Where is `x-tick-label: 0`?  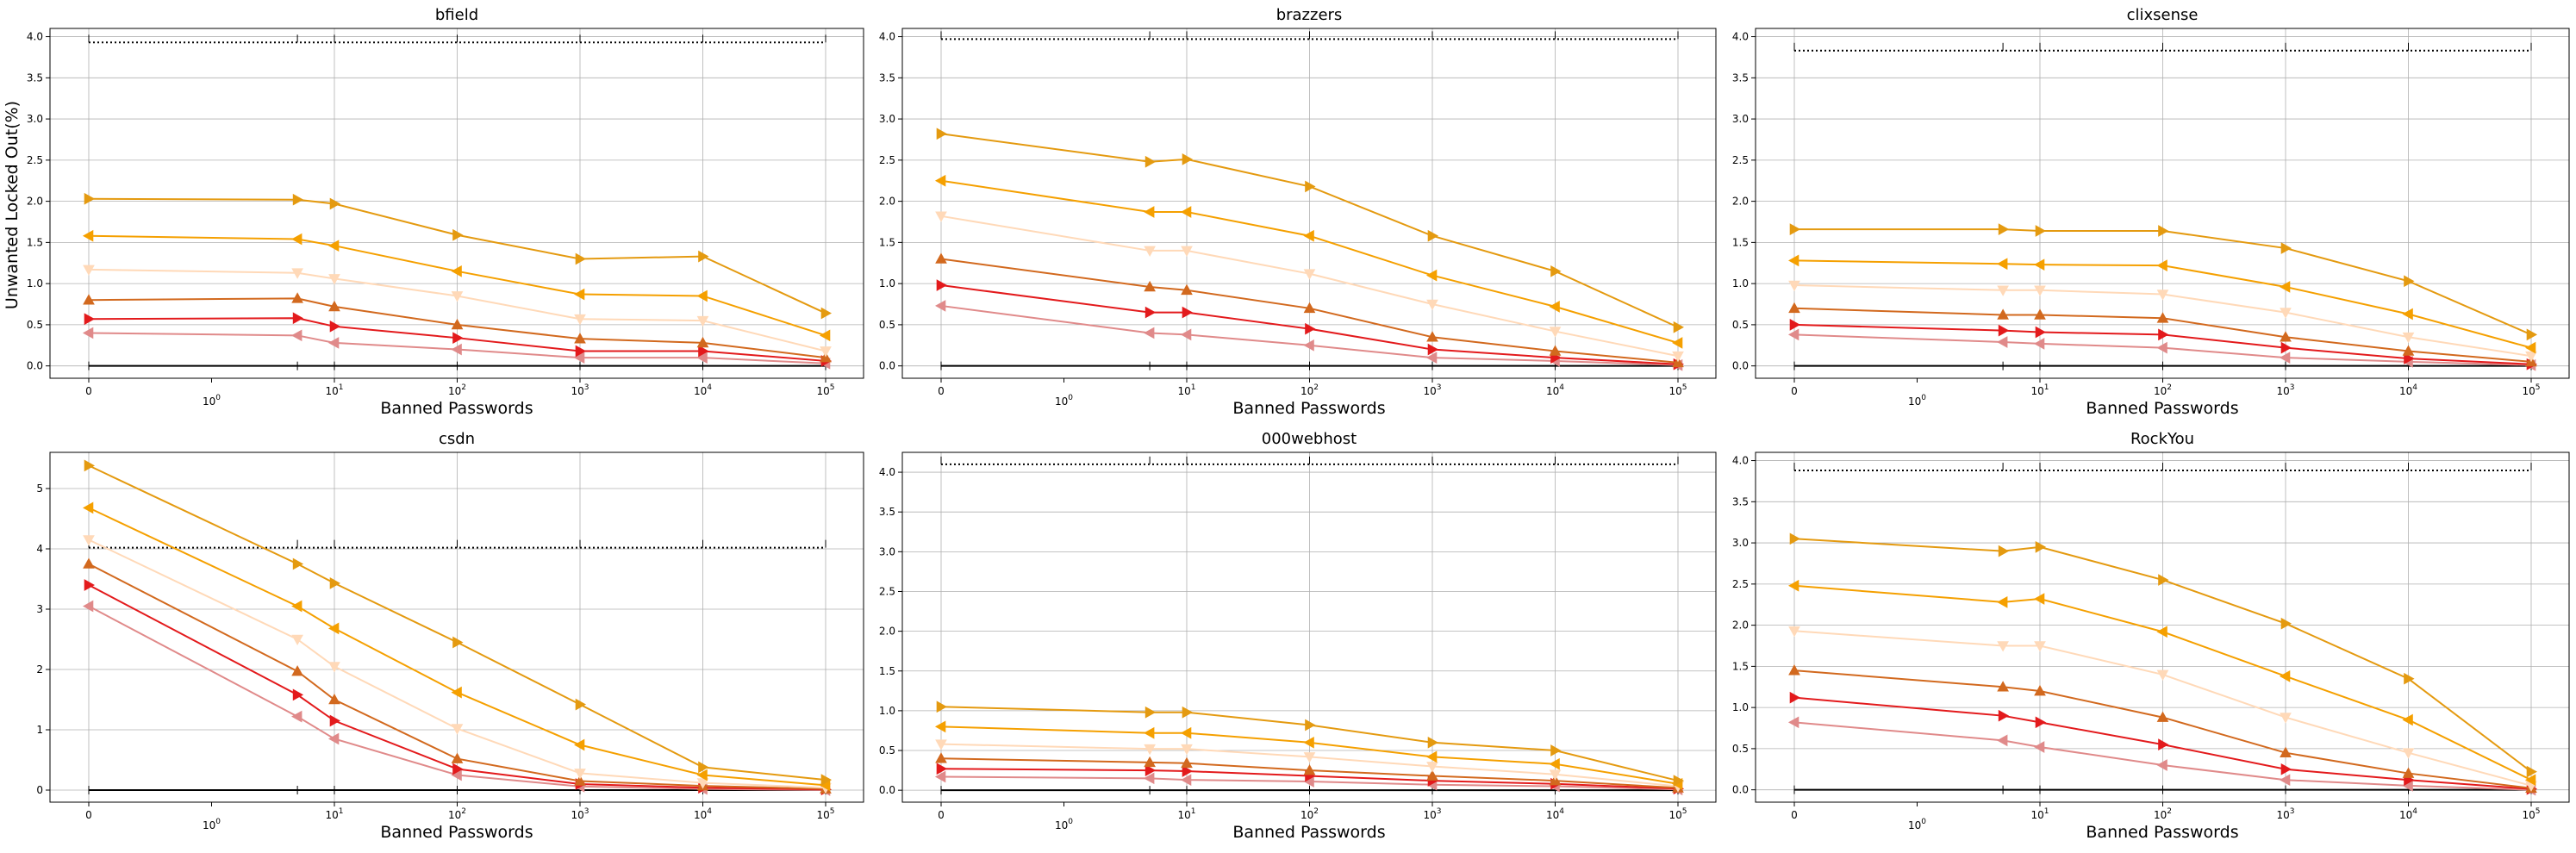
x-tick-label: 0 is located at coordinates (1794, 391).